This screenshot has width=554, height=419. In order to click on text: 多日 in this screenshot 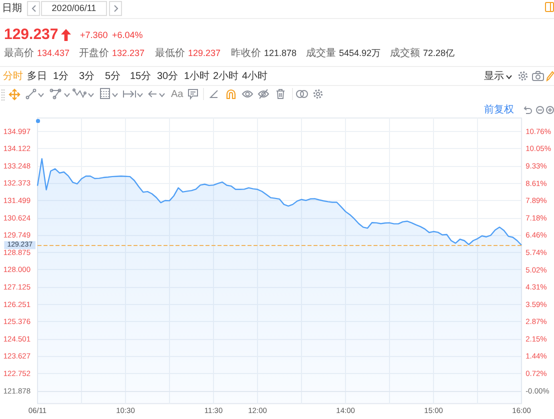, I will do `click(37, 76)`.